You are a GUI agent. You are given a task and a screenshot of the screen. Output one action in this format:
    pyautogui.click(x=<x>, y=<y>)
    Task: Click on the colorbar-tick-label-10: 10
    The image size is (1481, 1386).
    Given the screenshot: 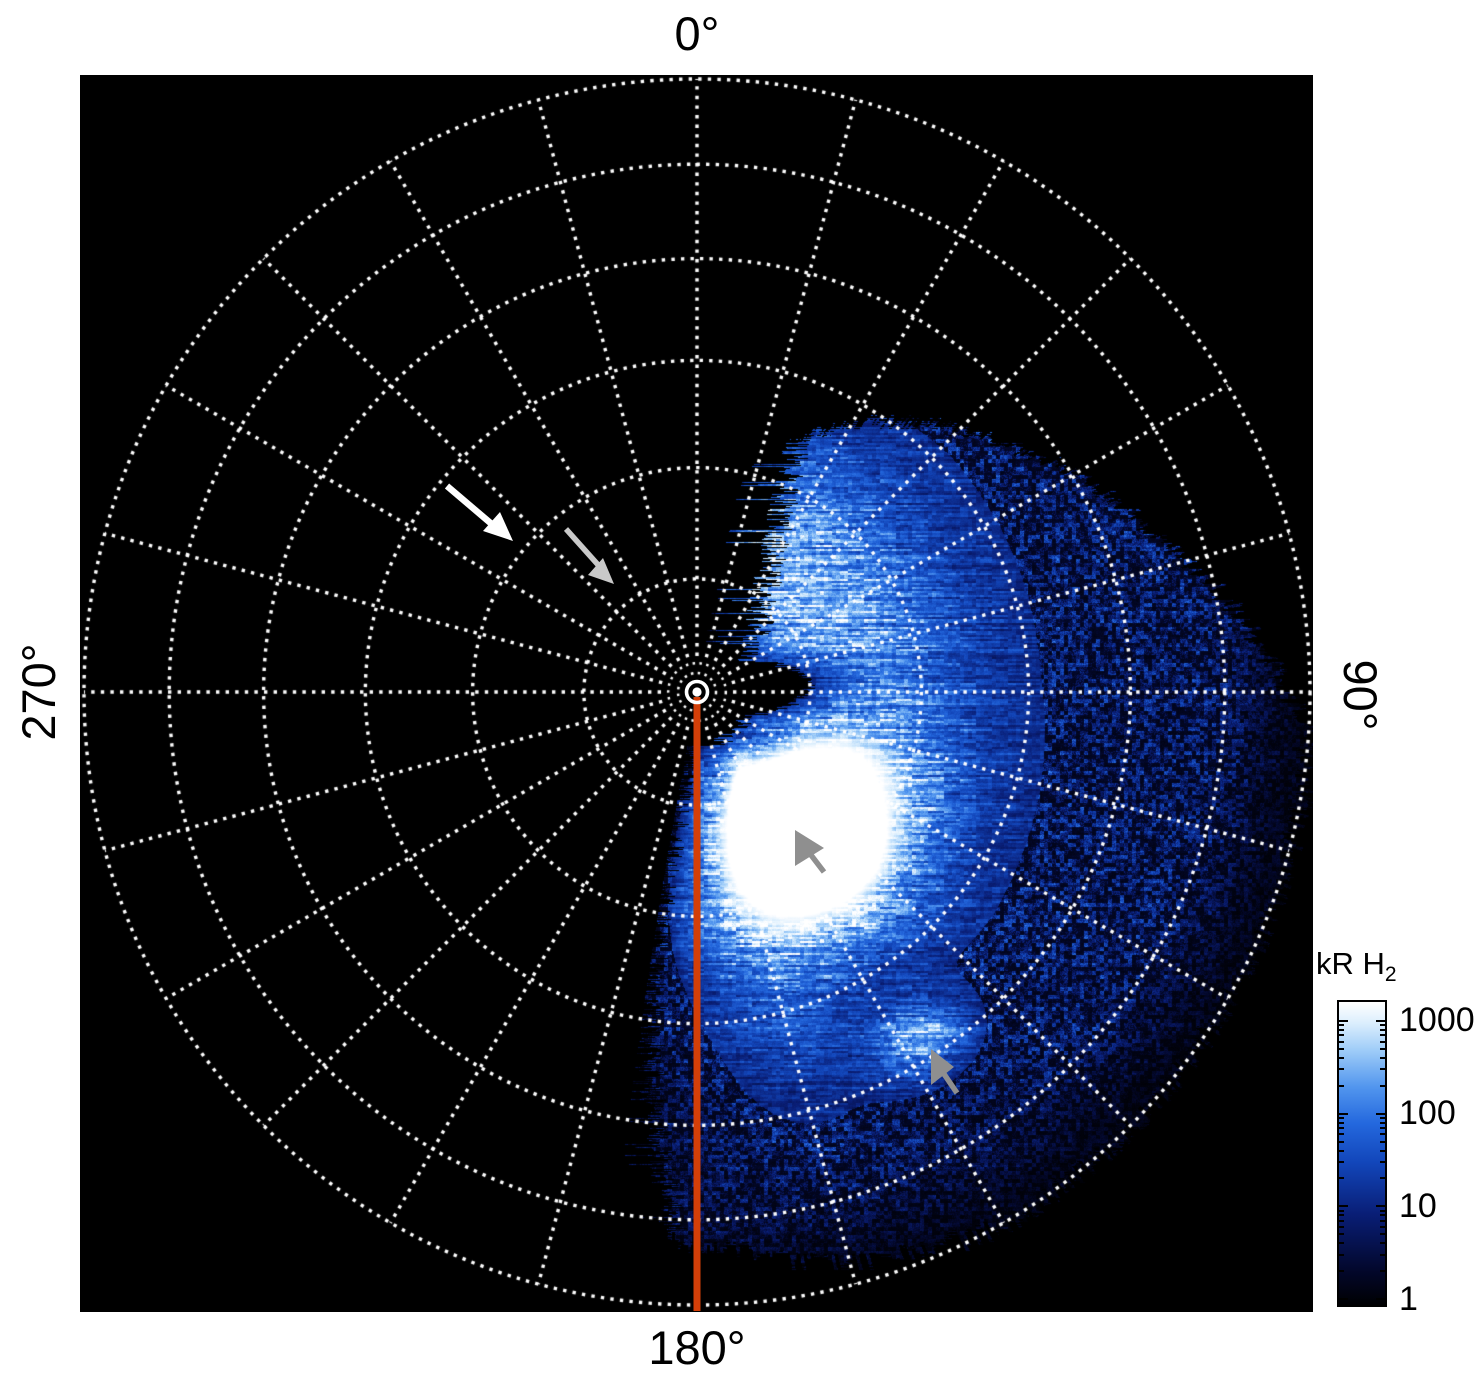 What is the action you would take?
    pyautogui.click(x=1418, y=1206)
    